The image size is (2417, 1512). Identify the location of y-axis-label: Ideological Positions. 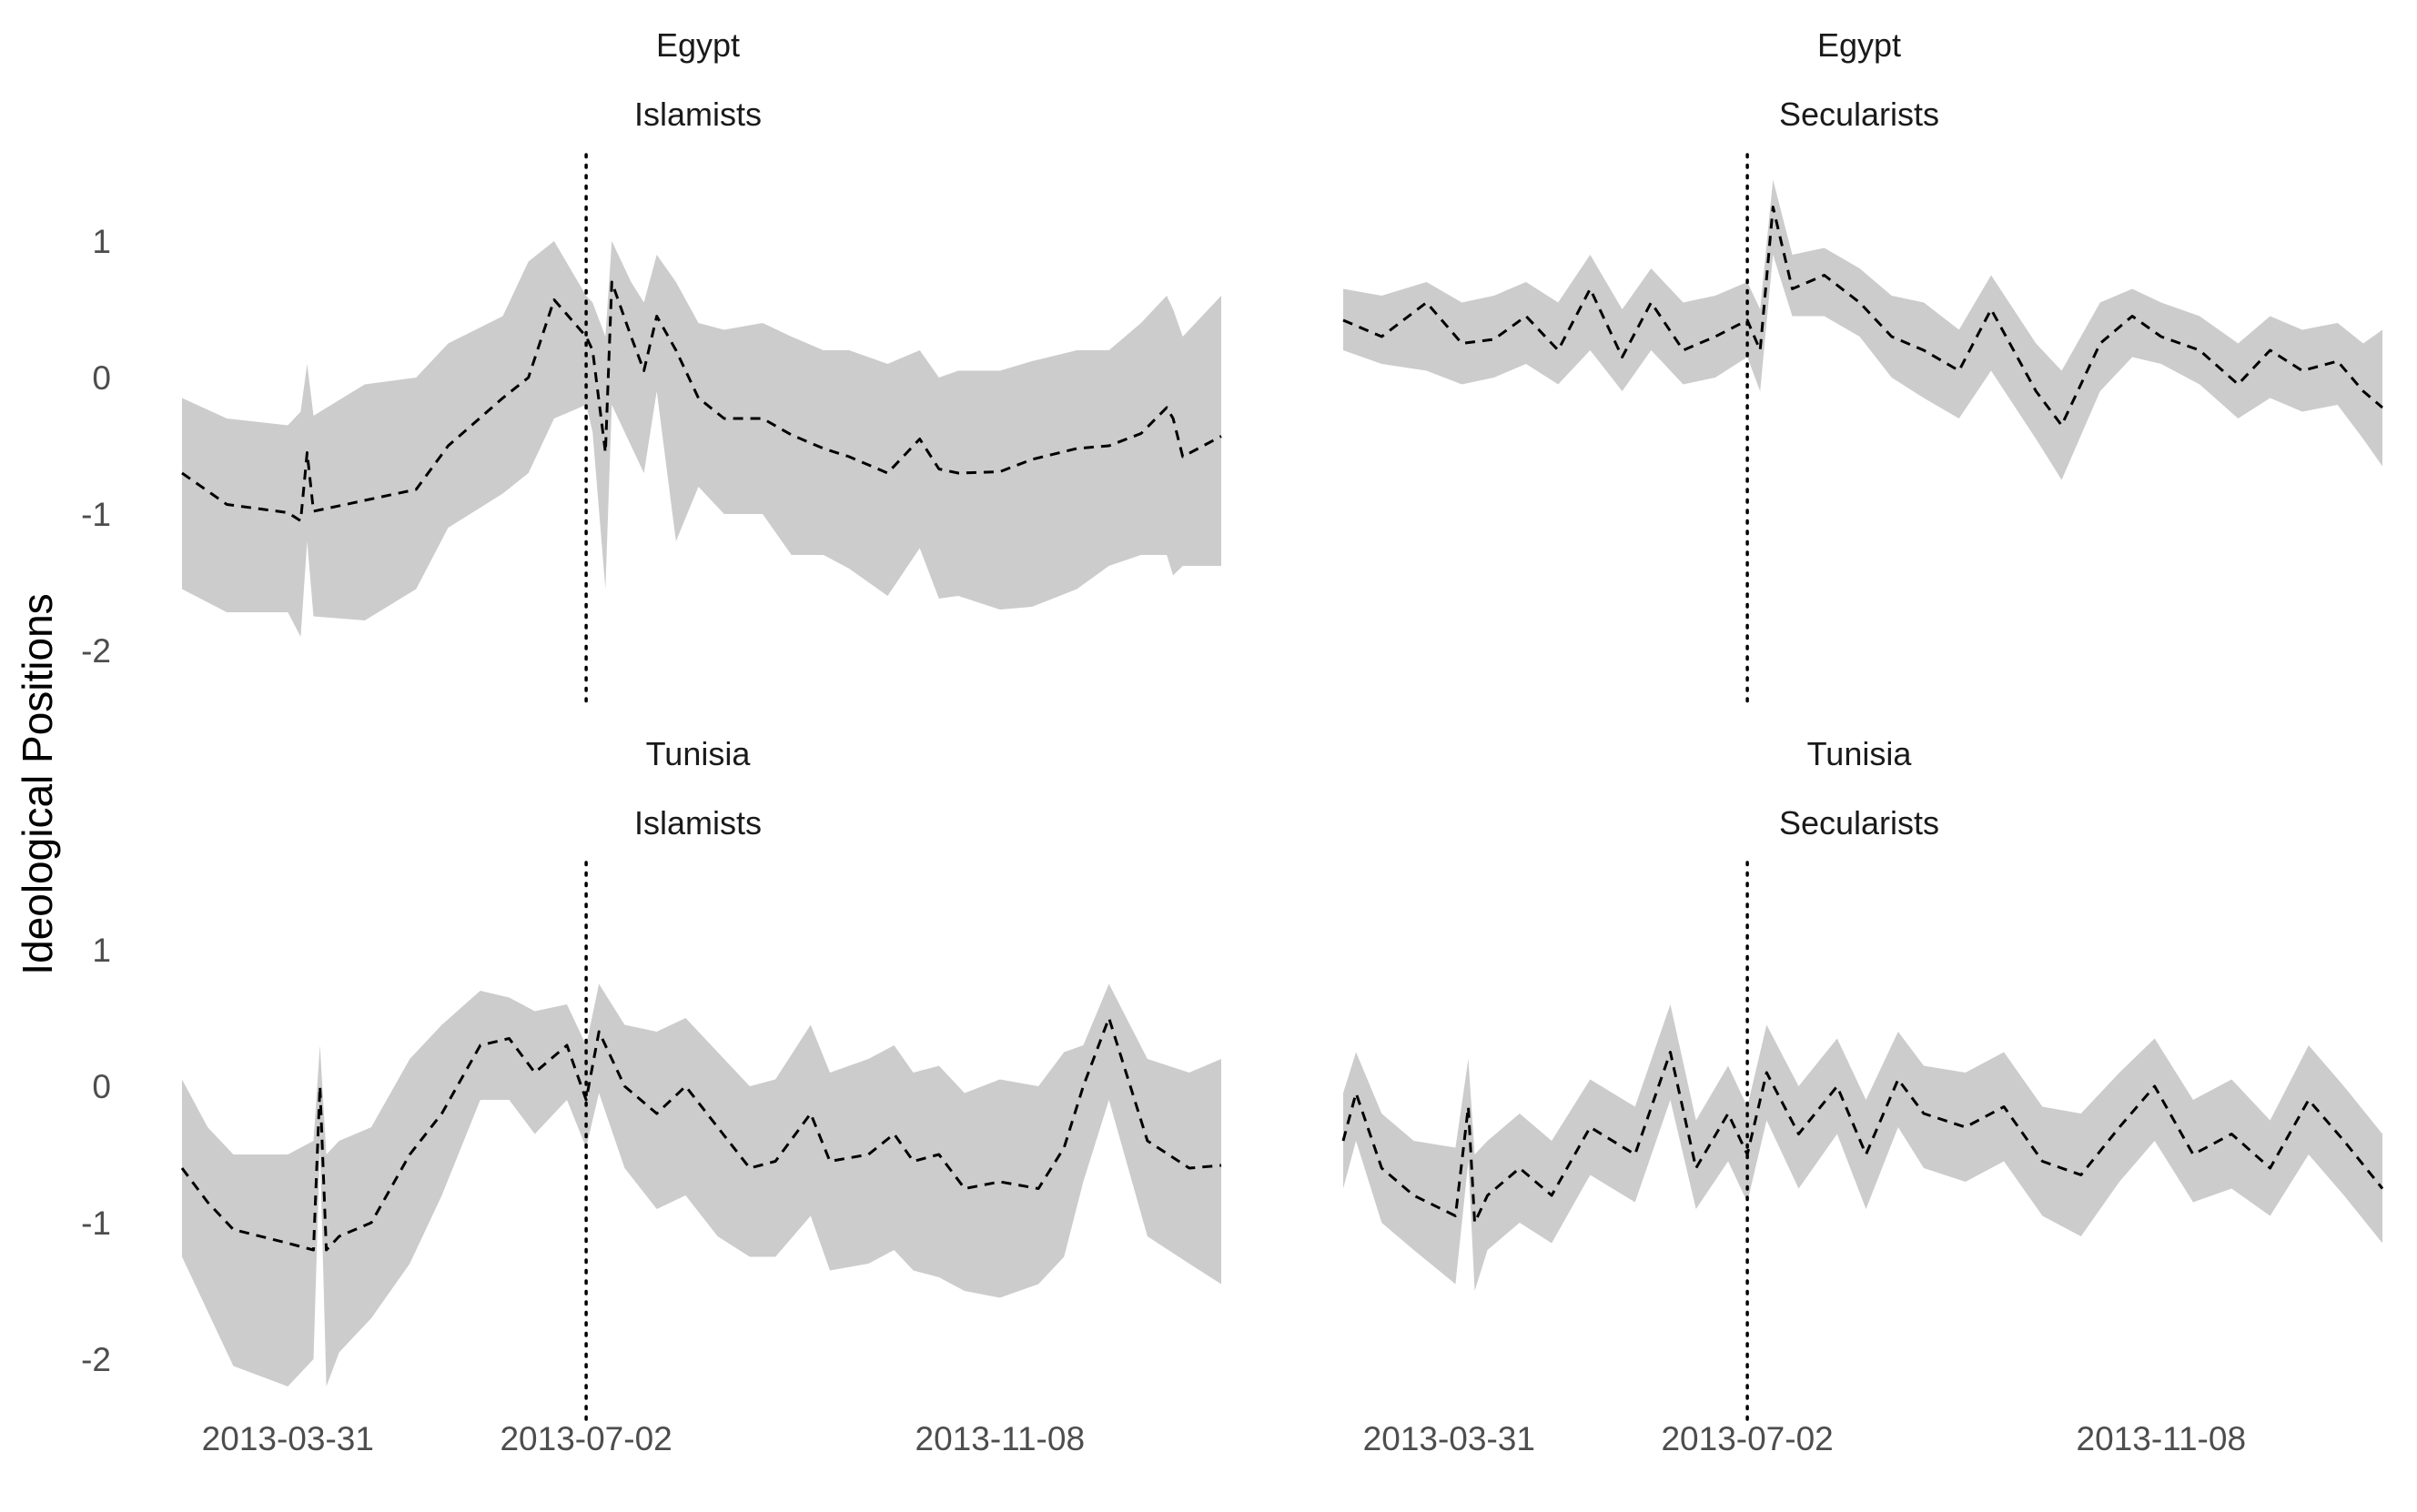
(37, 784).